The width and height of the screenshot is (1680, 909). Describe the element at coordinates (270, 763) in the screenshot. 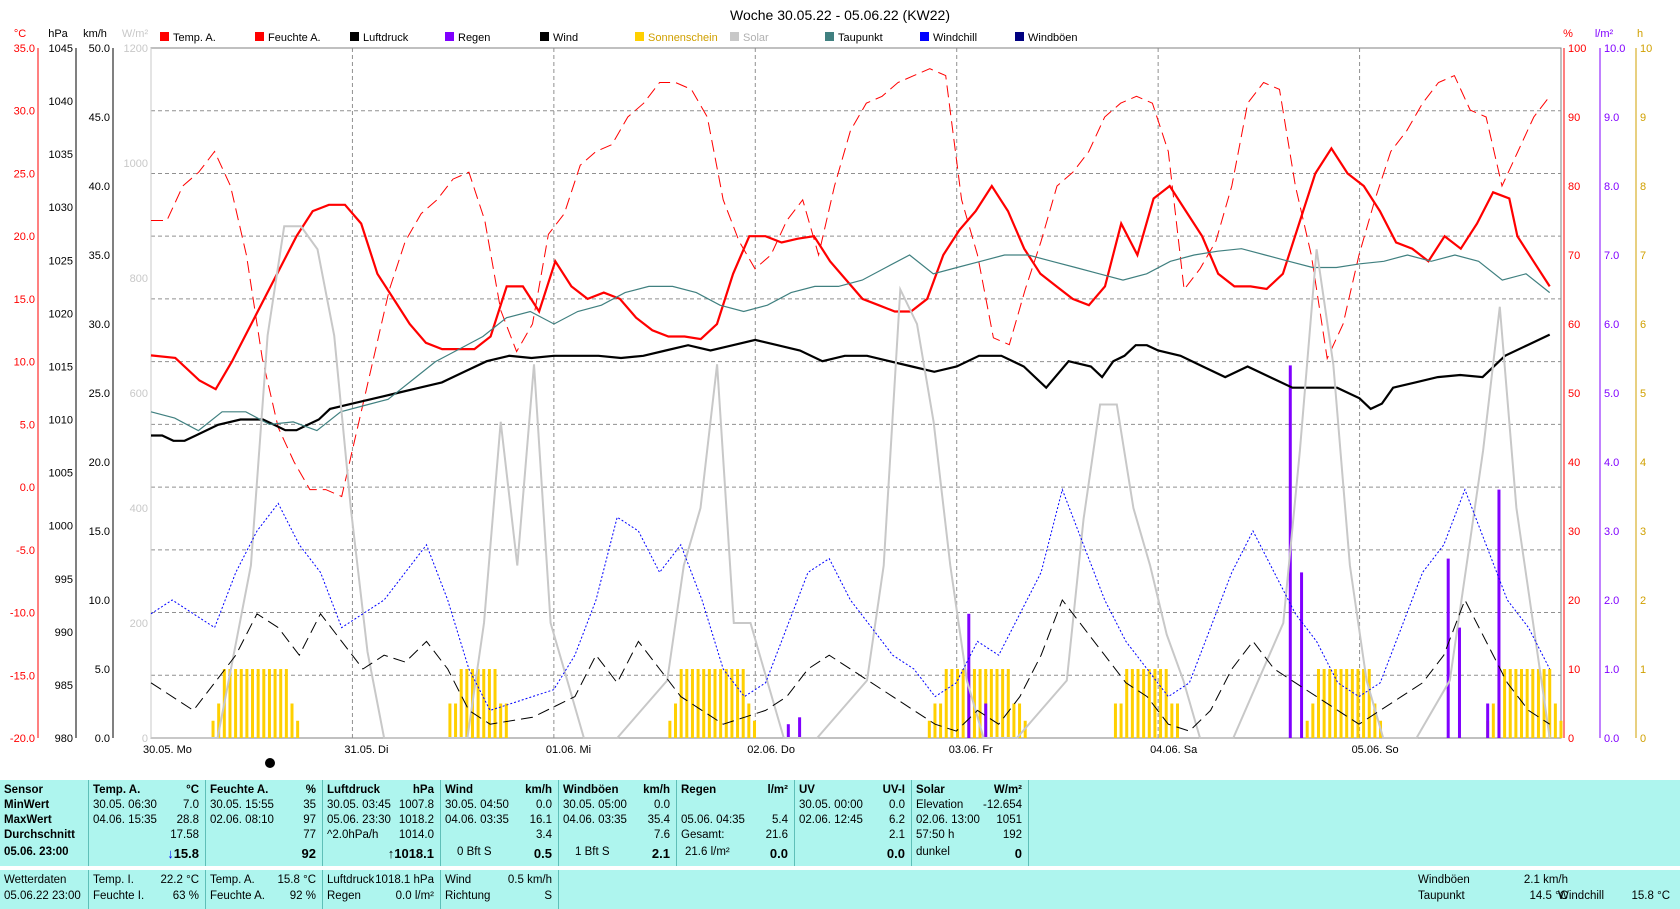

I see `moon-icon` at that location.